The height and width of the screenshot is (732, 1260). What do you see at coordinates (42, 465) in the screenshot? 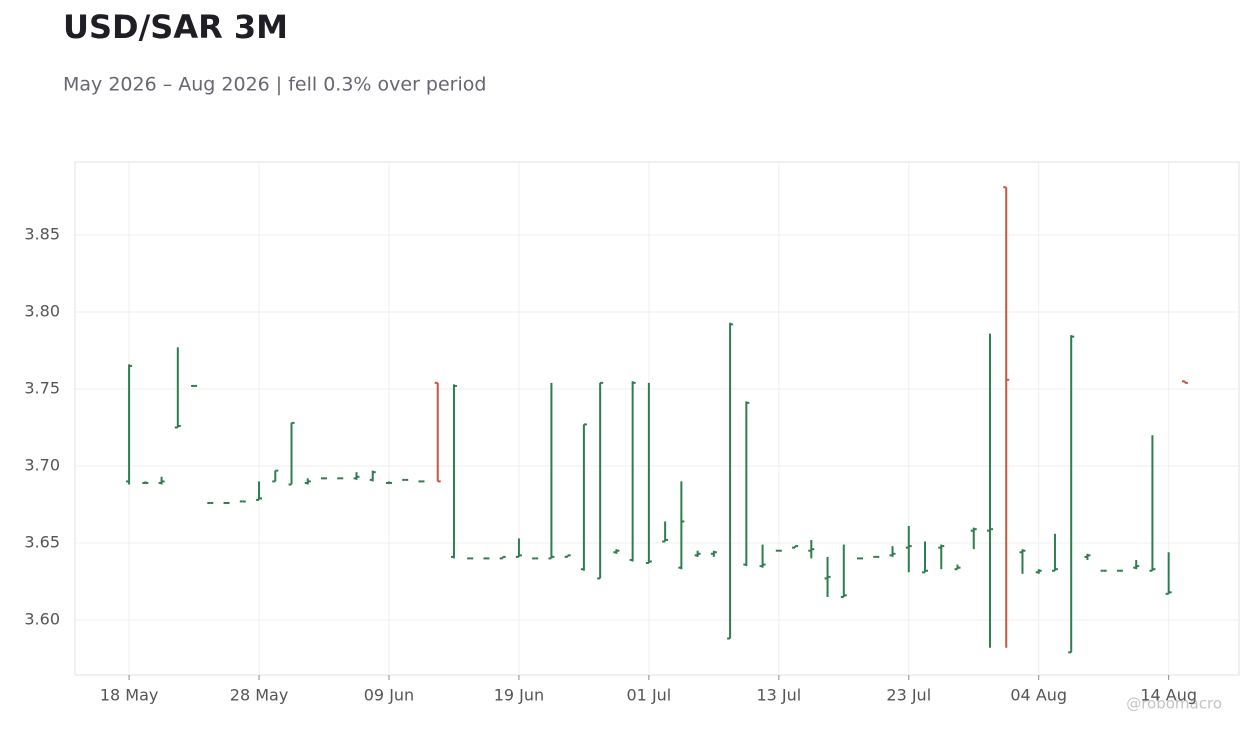
I see `y-tick-label: 3.70` at bounding box center [42, 465].